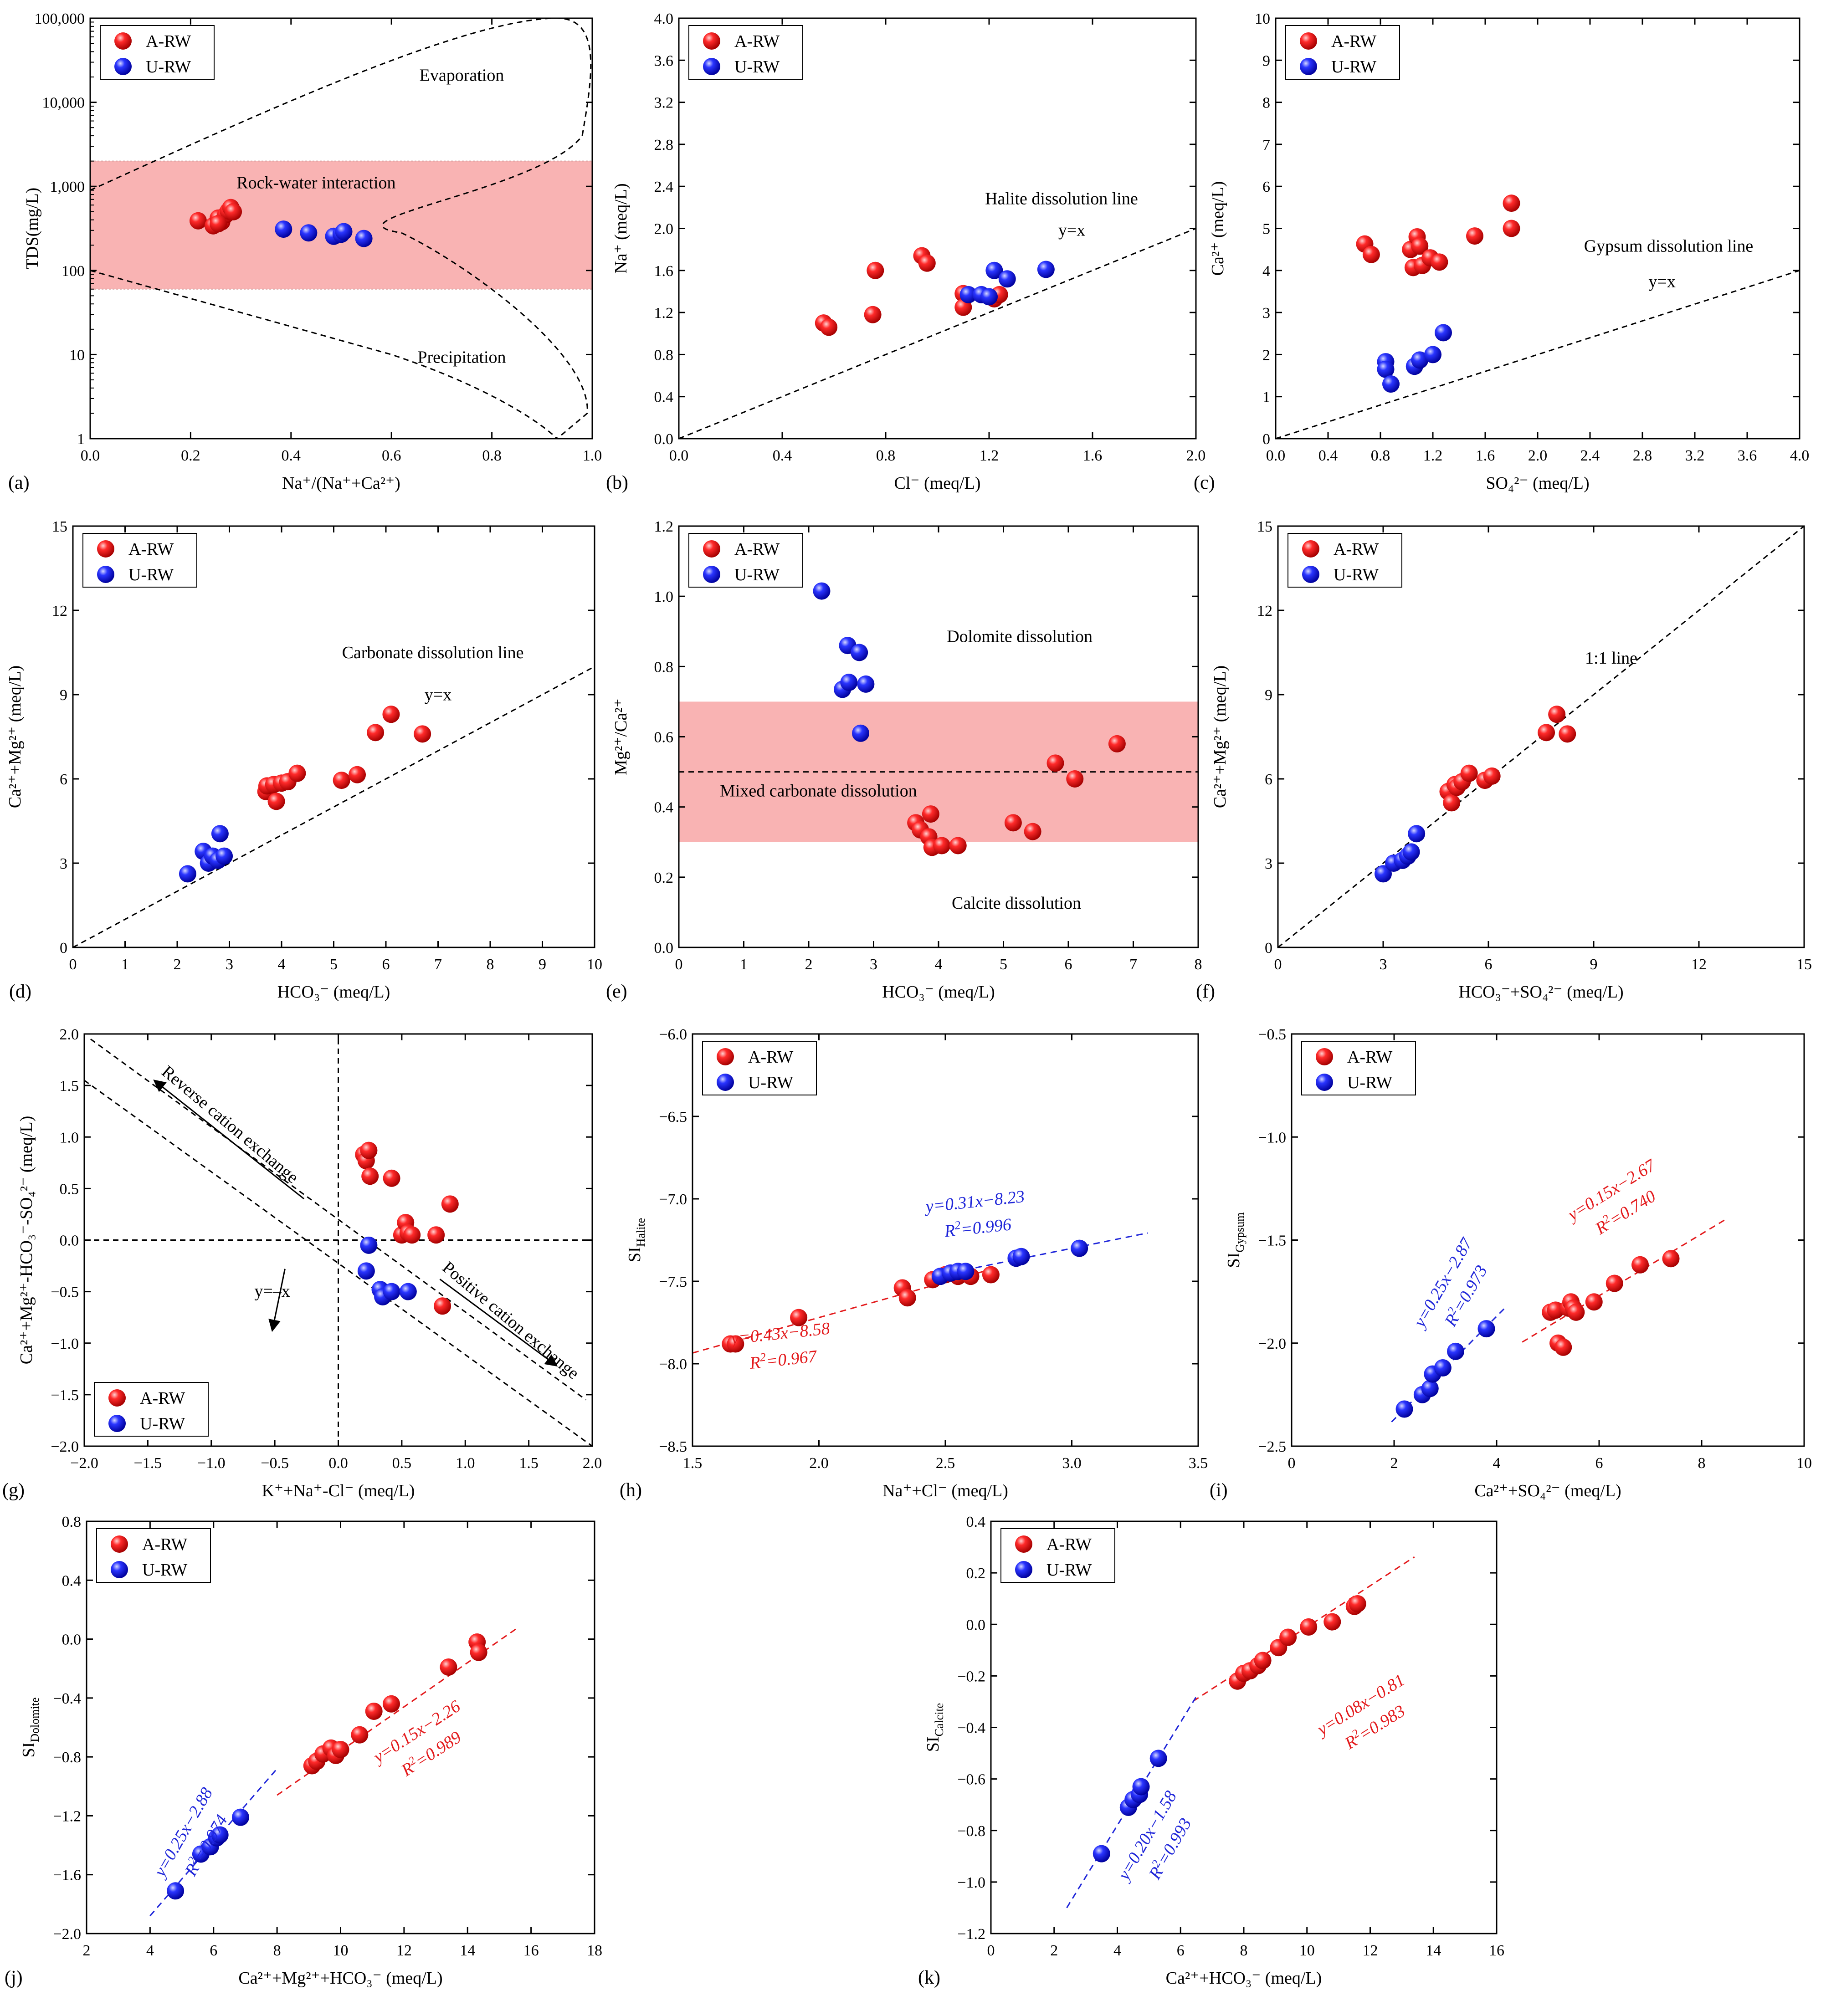 This screenshot has height=2016, width=1821. Describe the element at coordinates (164, 1570) in the screenshot. I see `legend-label: U-RW` at that location.